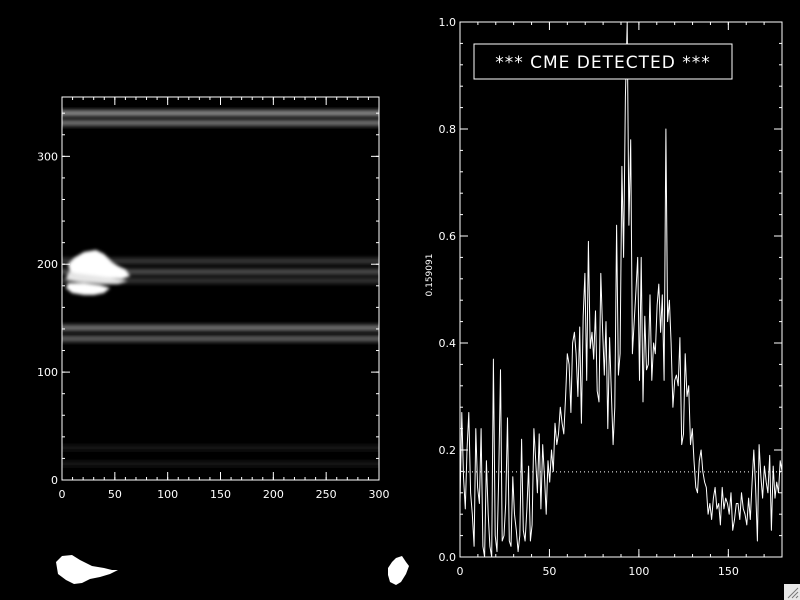 This screenshot has width=800, height=600. I want to click on y-tick-label: 1.0, so click(448, 22).